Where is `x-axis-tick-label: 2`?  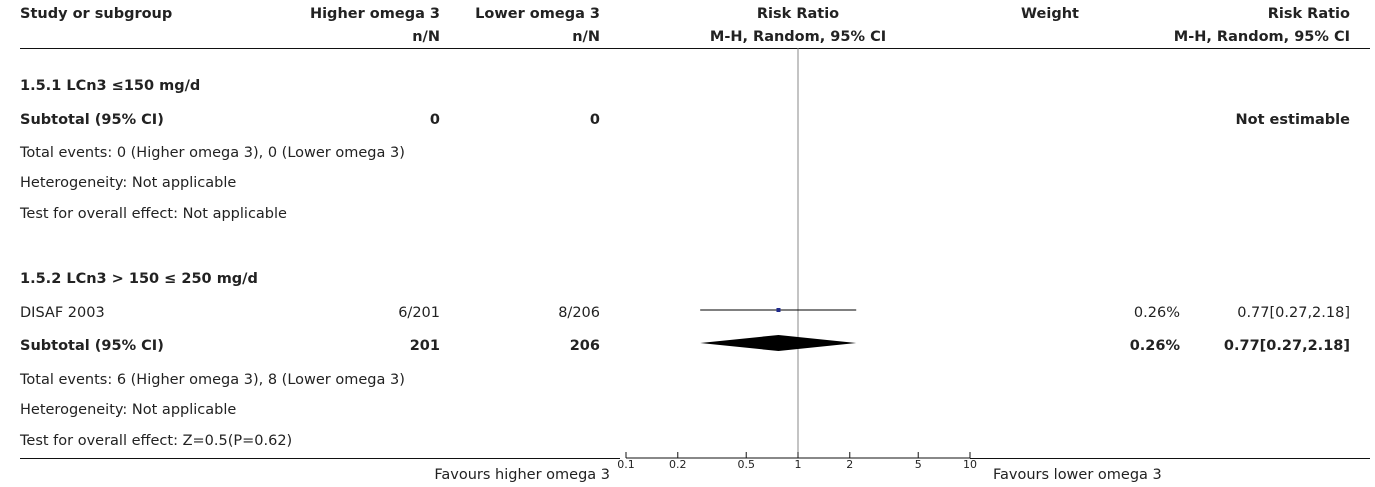 x-axis-tick-label: 2 is located at coordinates (849, 464).